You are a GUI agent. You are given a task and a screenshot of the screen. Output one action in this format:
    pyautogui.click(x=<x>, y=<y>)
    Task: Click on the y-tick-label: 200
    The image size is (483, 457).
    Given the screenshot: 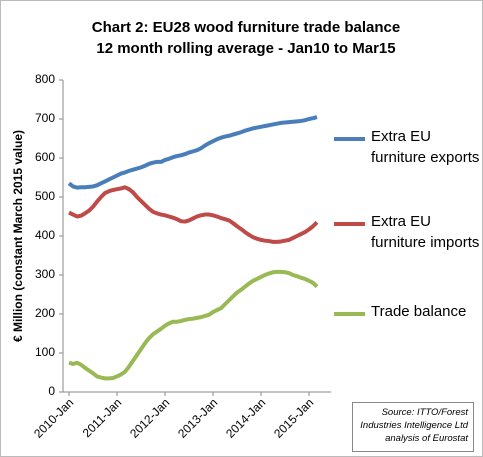 What is the action you would take?
    pyautogui.click(x=45, y=313)
    